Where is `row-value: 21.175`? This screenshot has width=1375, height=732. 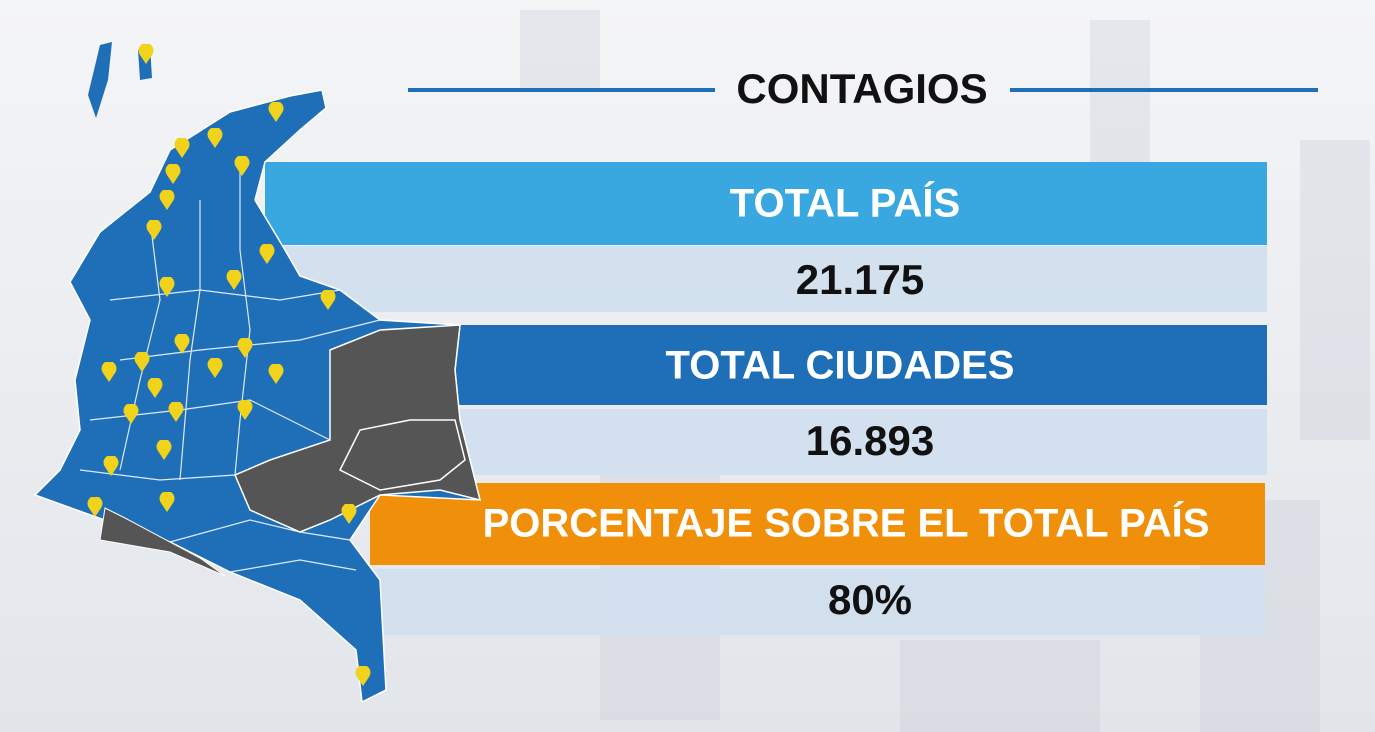 row-value: 21.175 is located at coordinates (860, 279).